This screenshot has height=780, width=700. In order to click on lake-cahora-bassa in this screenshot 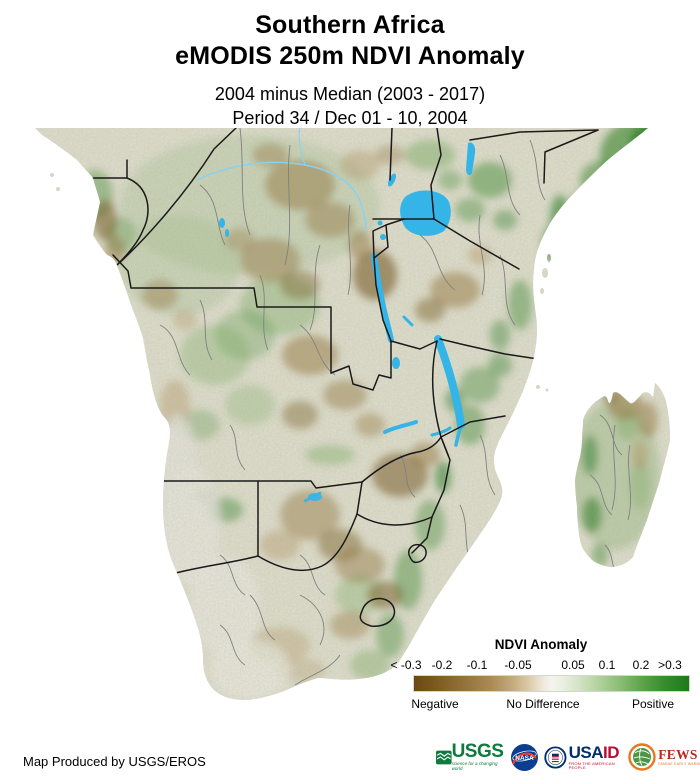, I will do `click(441, 431)`.